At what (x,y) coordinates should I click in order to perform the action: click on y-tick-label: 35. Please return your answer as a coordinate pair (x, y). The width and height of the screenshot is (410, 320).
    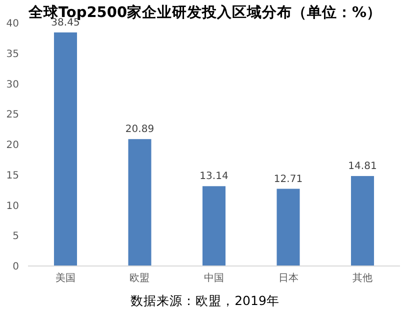
    Looking at the image, I should click on (12, 54).